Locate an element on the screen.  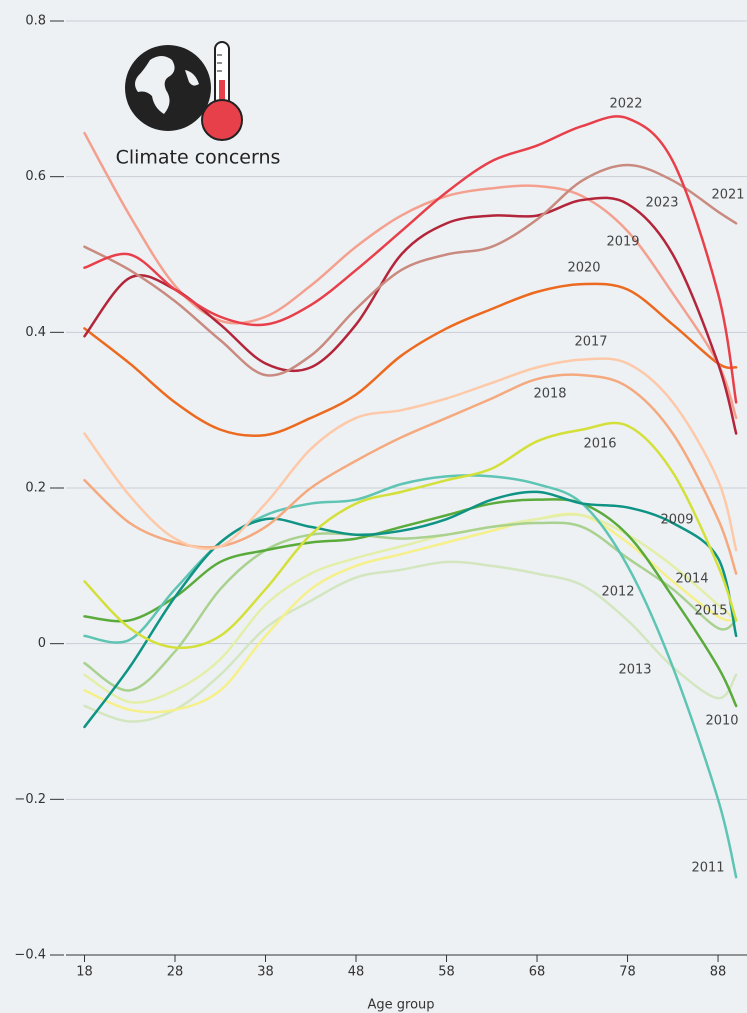
series-label: 2011 is located at coordinates (707, 868).